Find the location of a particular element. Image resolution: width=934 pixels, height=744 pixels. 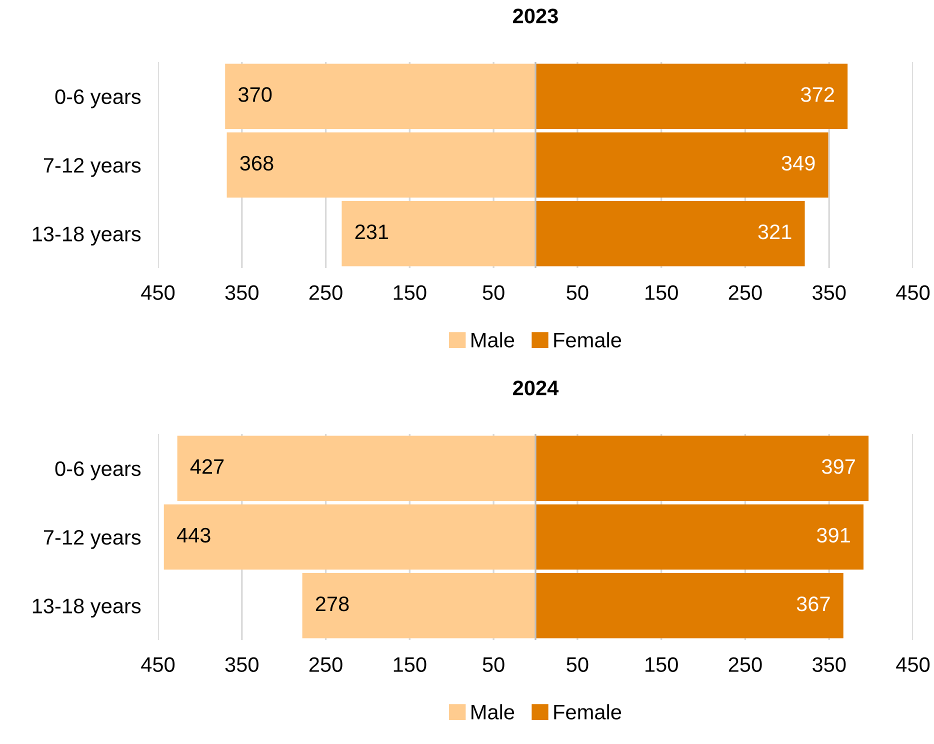

data-label: 231 is located at coordinates (371, 232).